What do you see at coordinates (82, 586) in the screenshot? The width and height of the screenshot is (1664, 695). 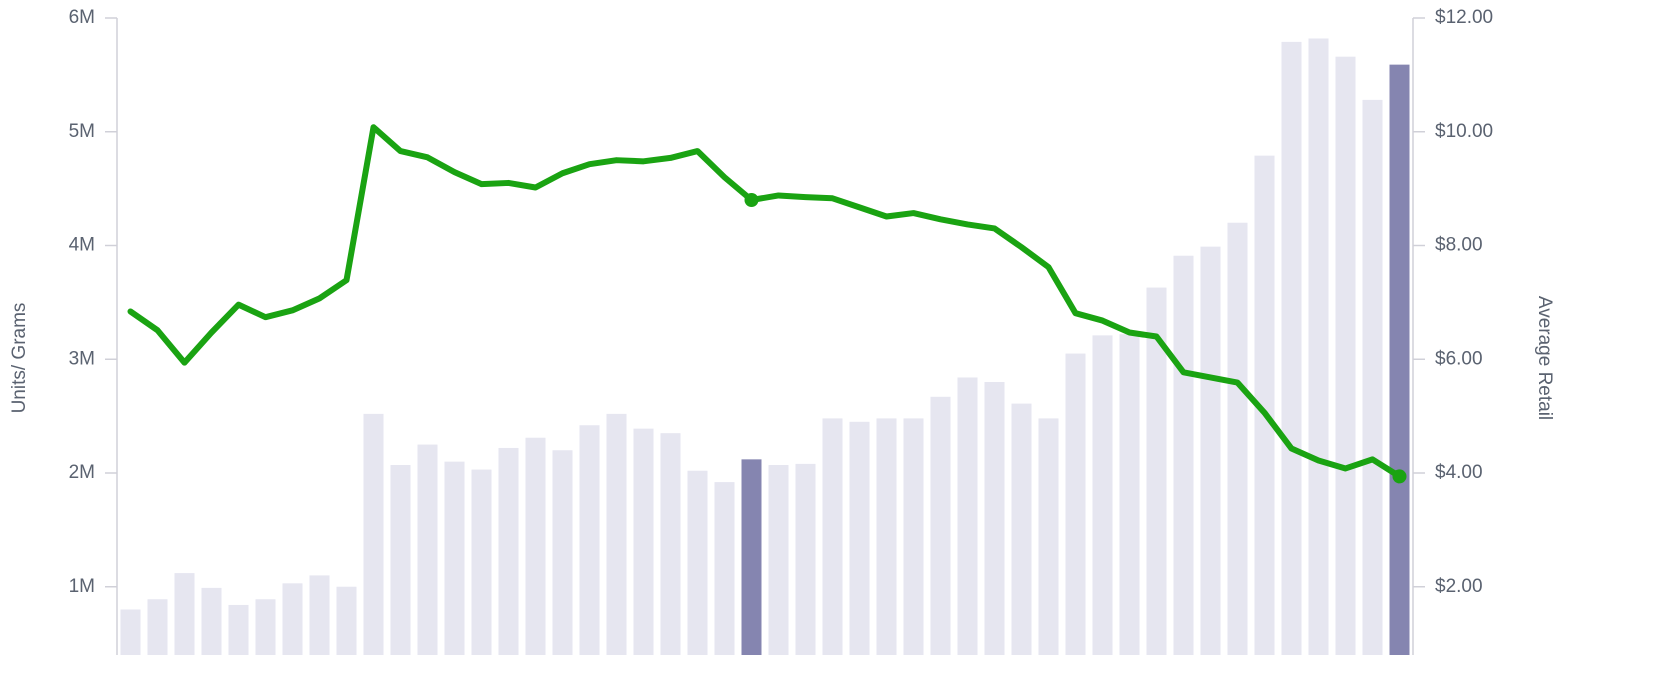 I see `y-tick-label: 1M` at bounding box center [82, 586].